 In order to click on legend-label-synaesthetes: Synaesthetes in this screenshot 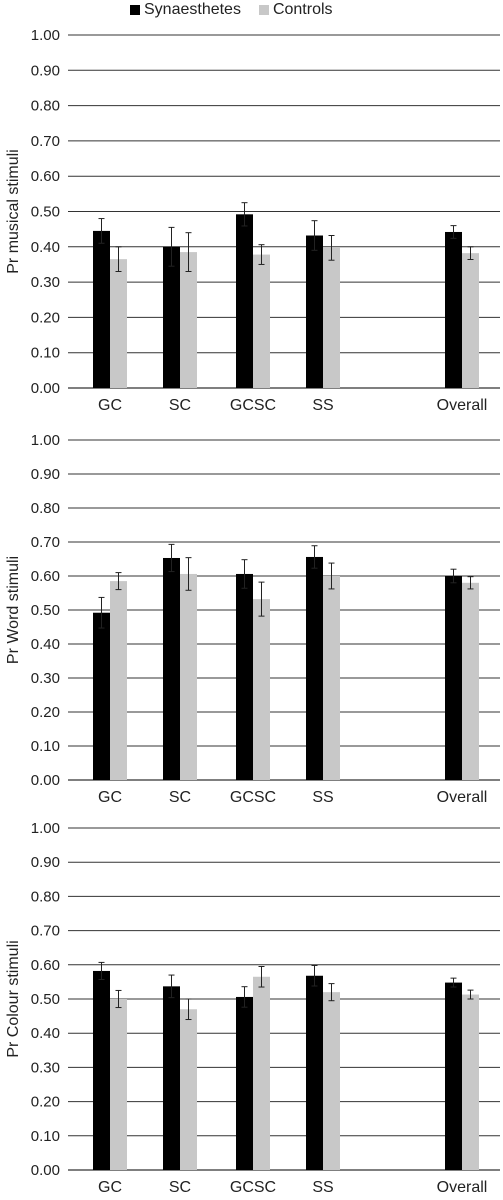, I will do `click(192, 9)`.